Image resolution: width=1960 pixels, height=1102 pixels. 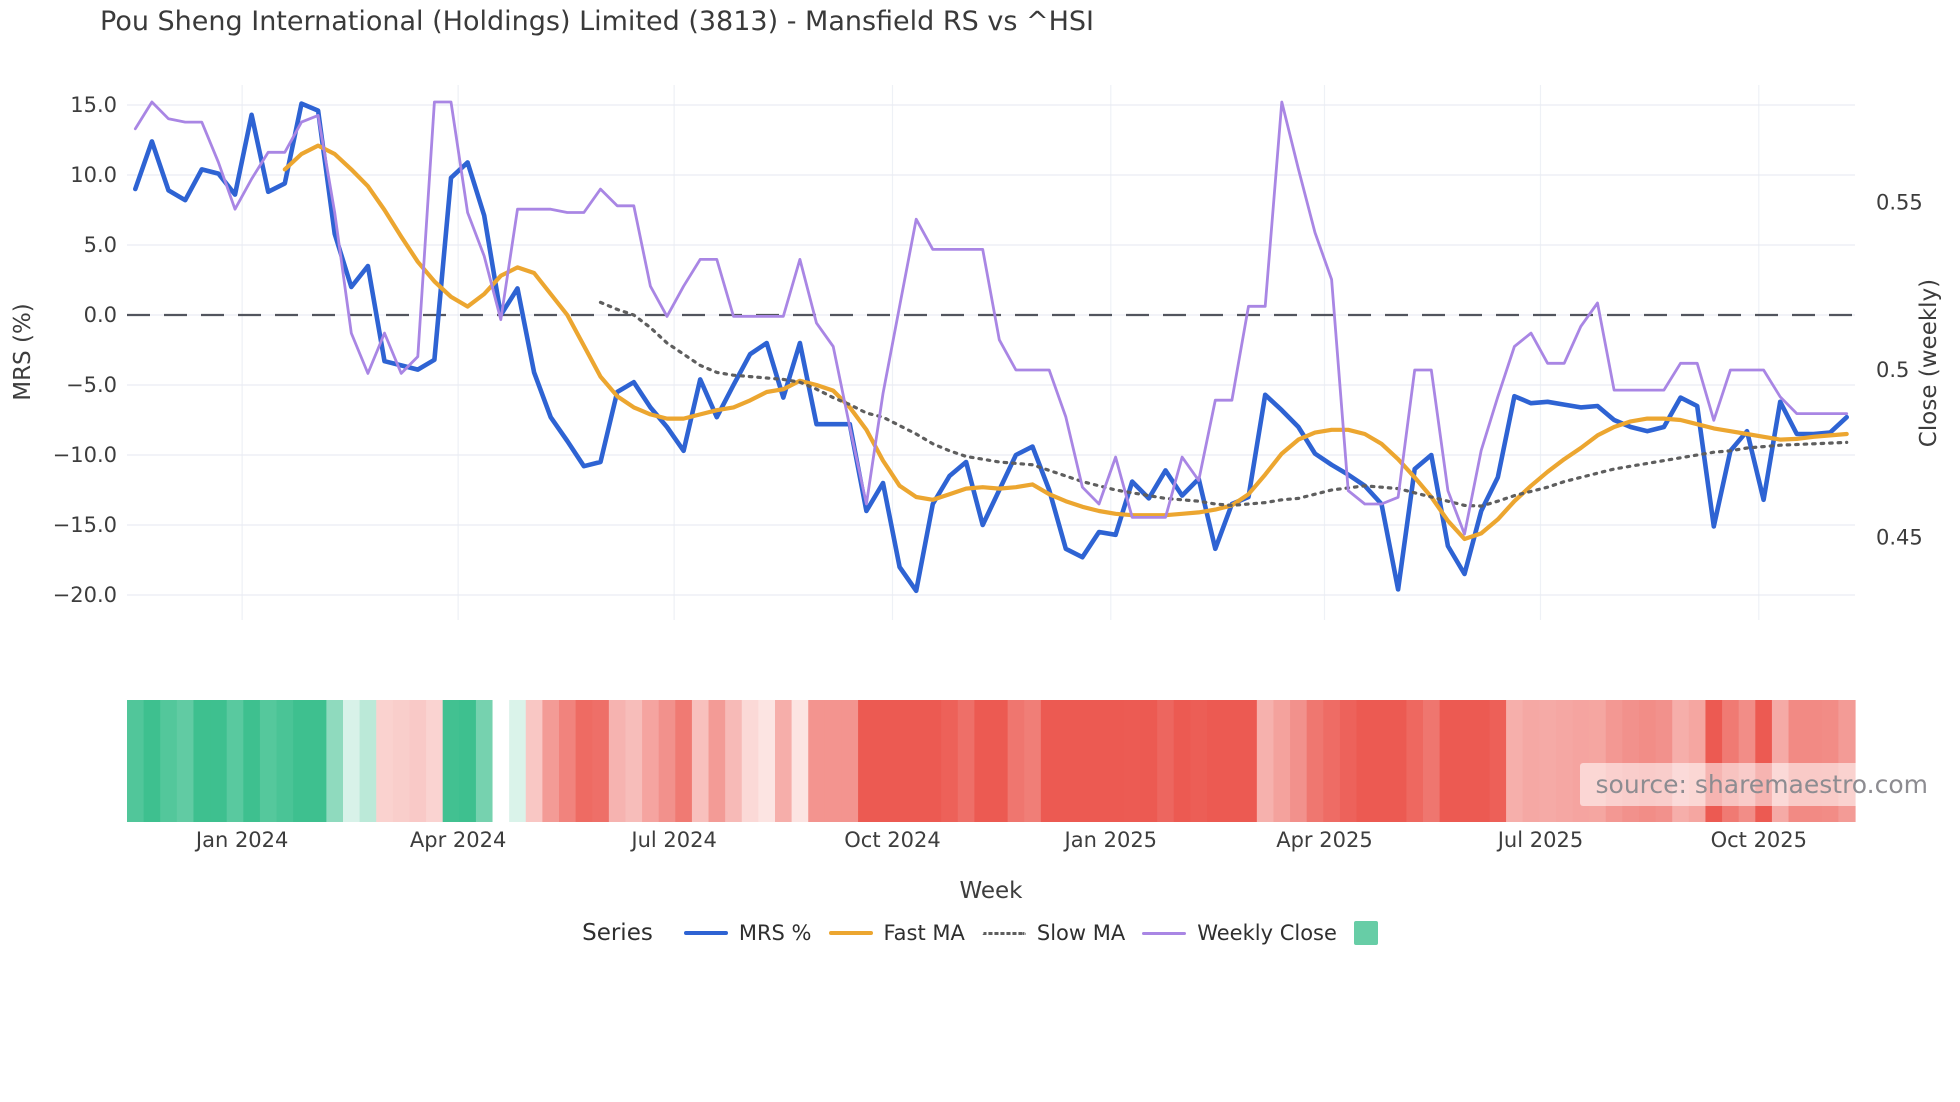 I want to click on x-tick-label: Jan 2025, so click(x=1110, y=840).